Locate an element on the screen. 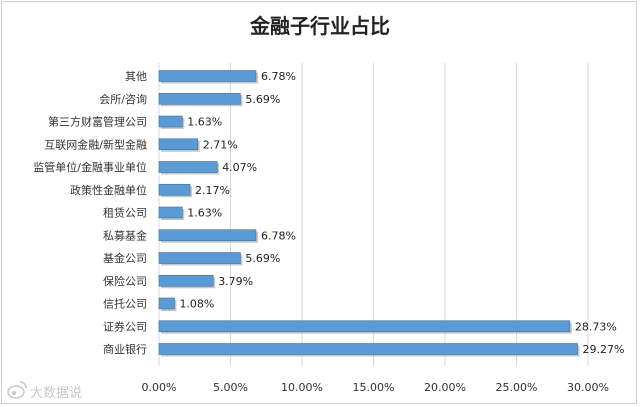 Image resolution: width=640 pixels, height=407 pixels. category-label: 租赁公司 is located at coordinates (125, 213).